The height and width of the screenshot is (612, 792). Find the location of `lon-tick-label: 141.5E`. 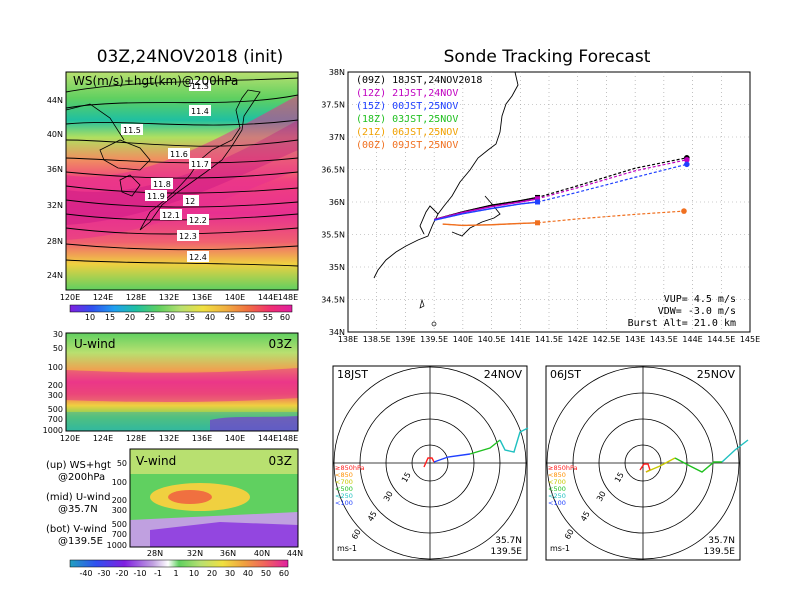

lon-tick-label: 141.5E is located at coordinates (549, 339).